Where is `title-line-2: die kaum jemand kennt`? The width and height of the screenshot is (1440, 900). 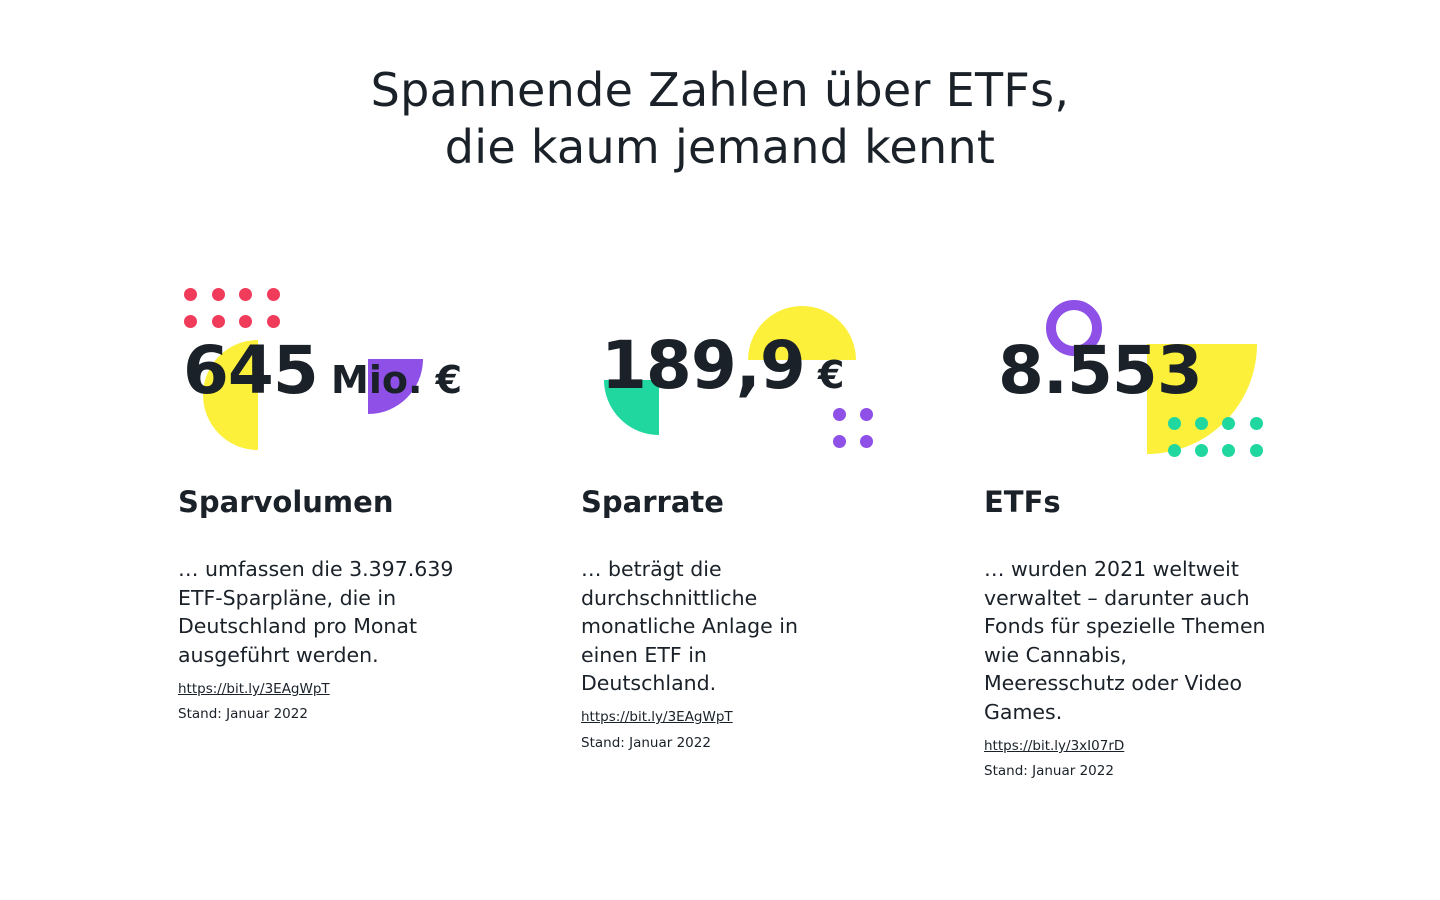 title-line-2: die kaum jemand kennt is located at coordinates (720, 147).